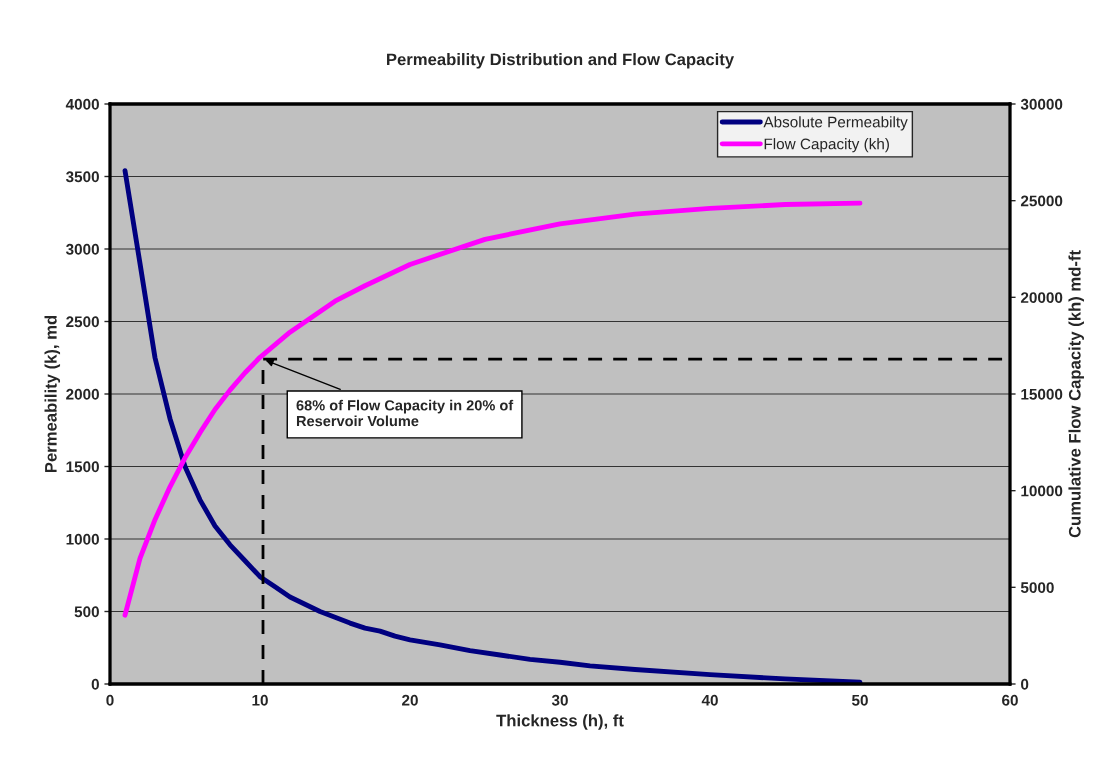 The width and height of the screenshot is (1107, 760). I want to click on y2-tick-label: 30000, so click(1041, 104).